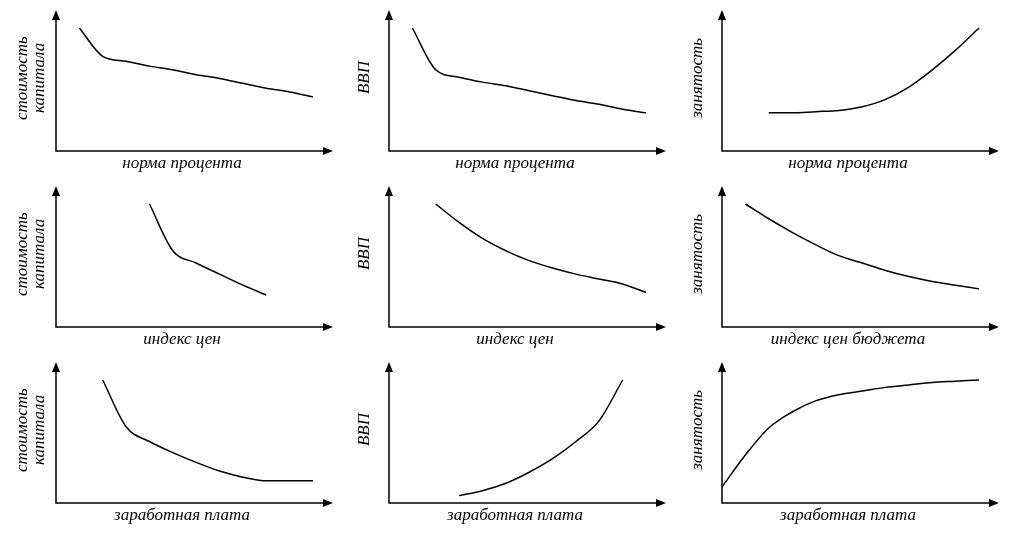 This screenshot has width=1011, height=545. What do you see at coordinates (848, 339) in the screenshot?
I see `x-axis-title: индекс цен бюджета` at bounding box center [848, 339].